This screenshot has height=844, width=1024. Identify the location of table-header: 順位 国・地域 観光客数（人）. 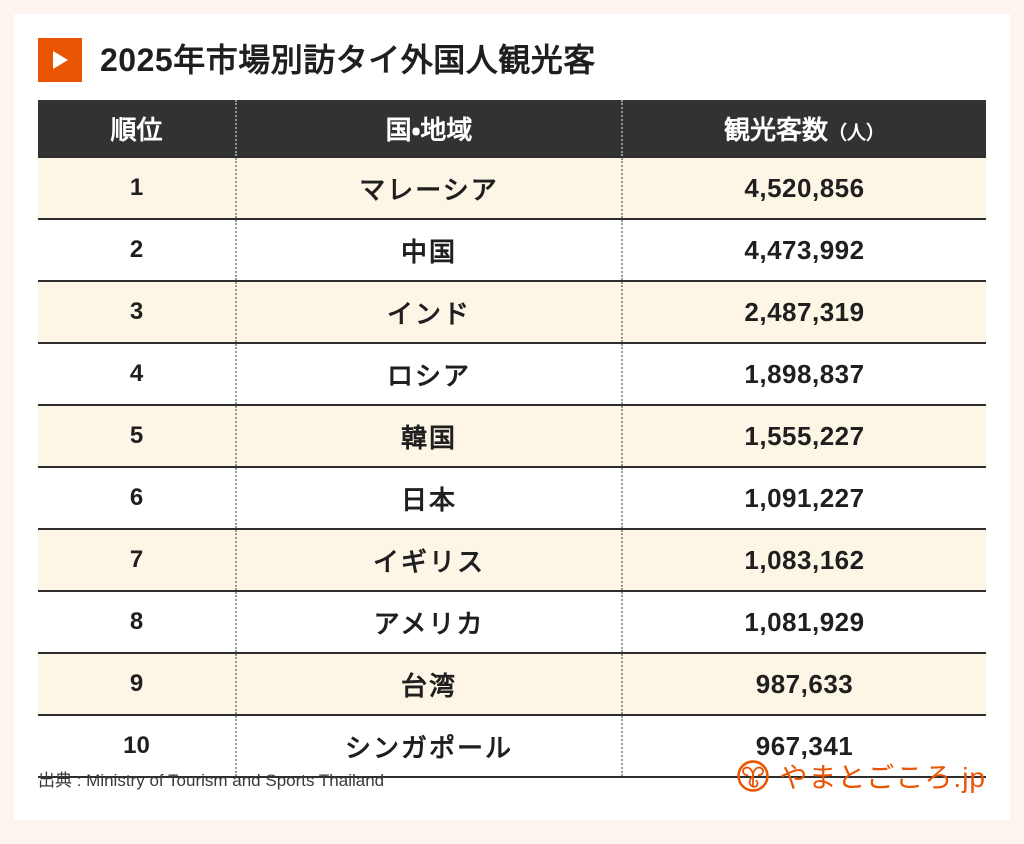
(512, 128).